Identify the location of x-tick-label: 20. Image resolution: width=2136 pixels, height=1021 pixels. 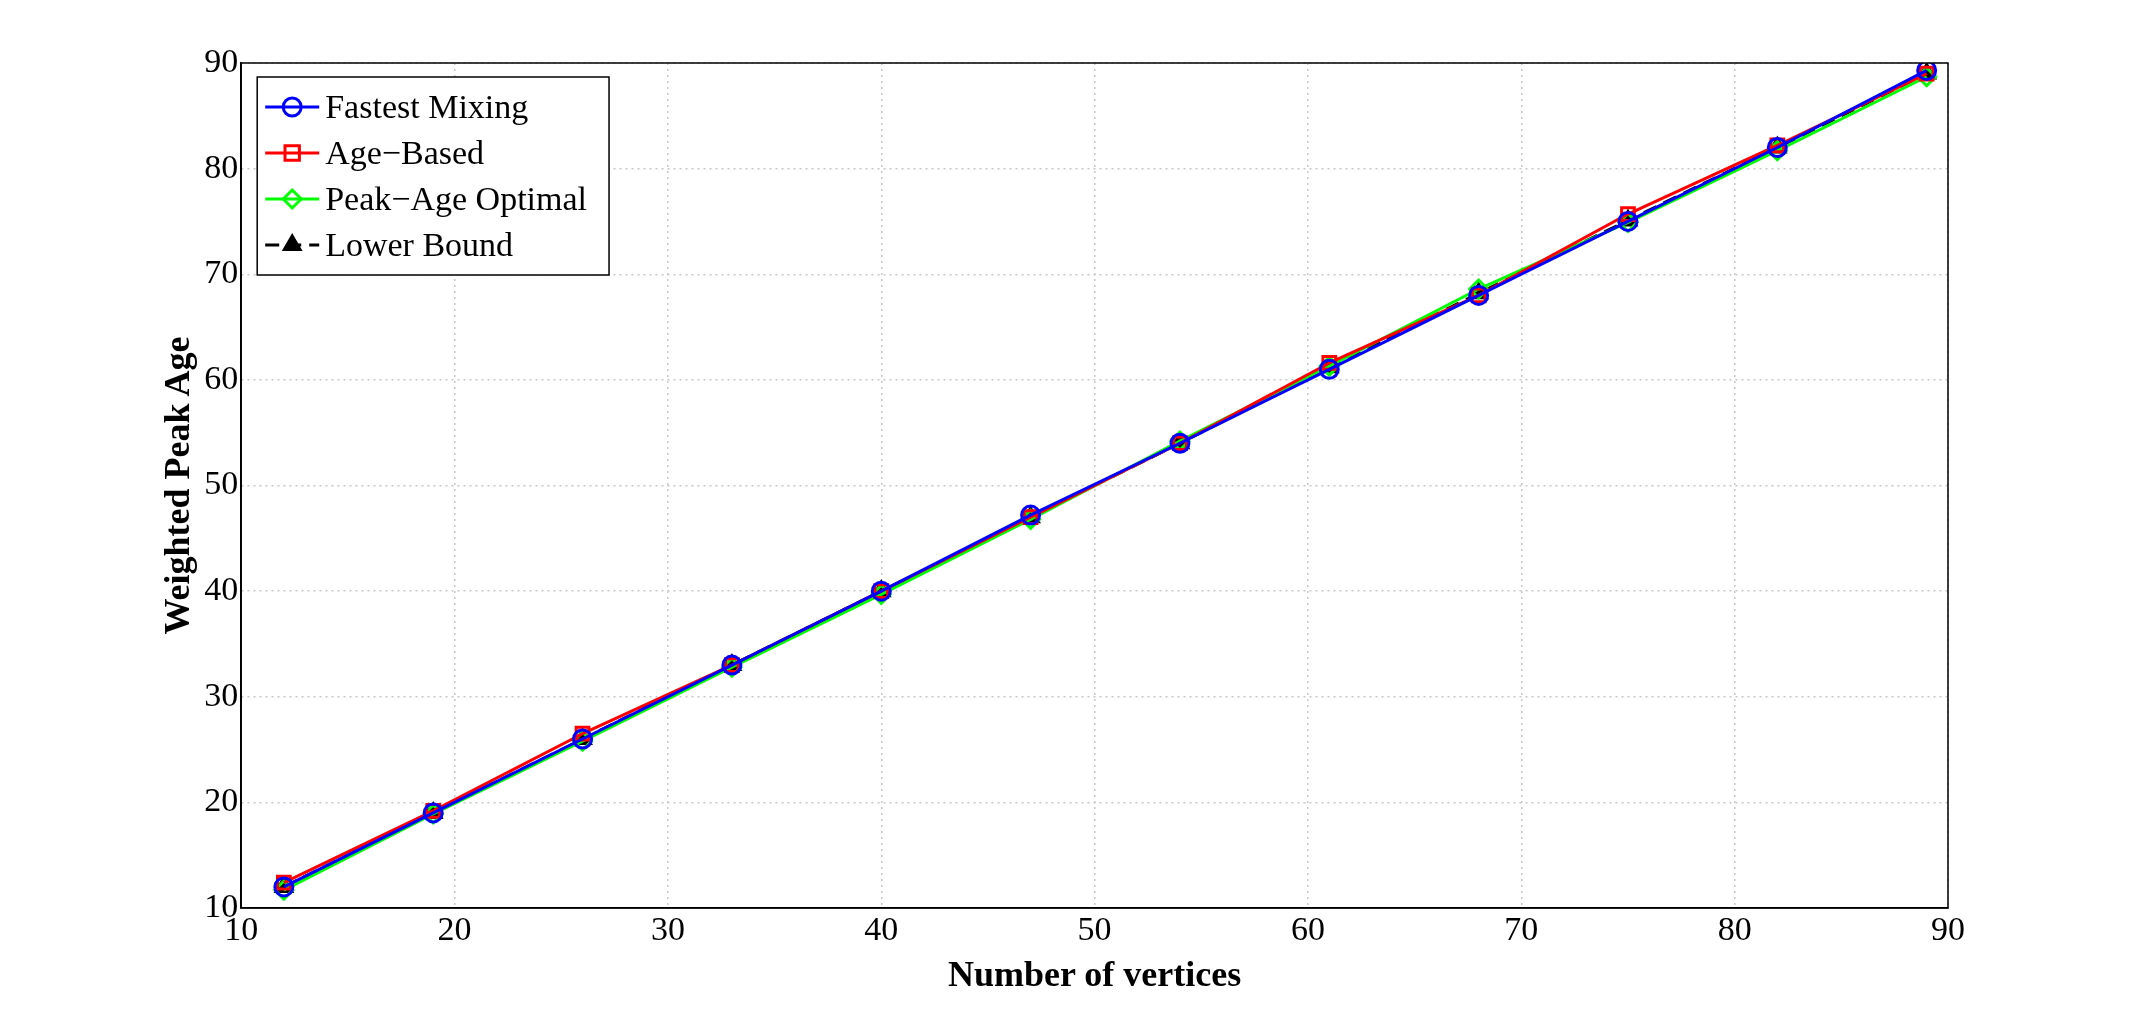
(454, 929).